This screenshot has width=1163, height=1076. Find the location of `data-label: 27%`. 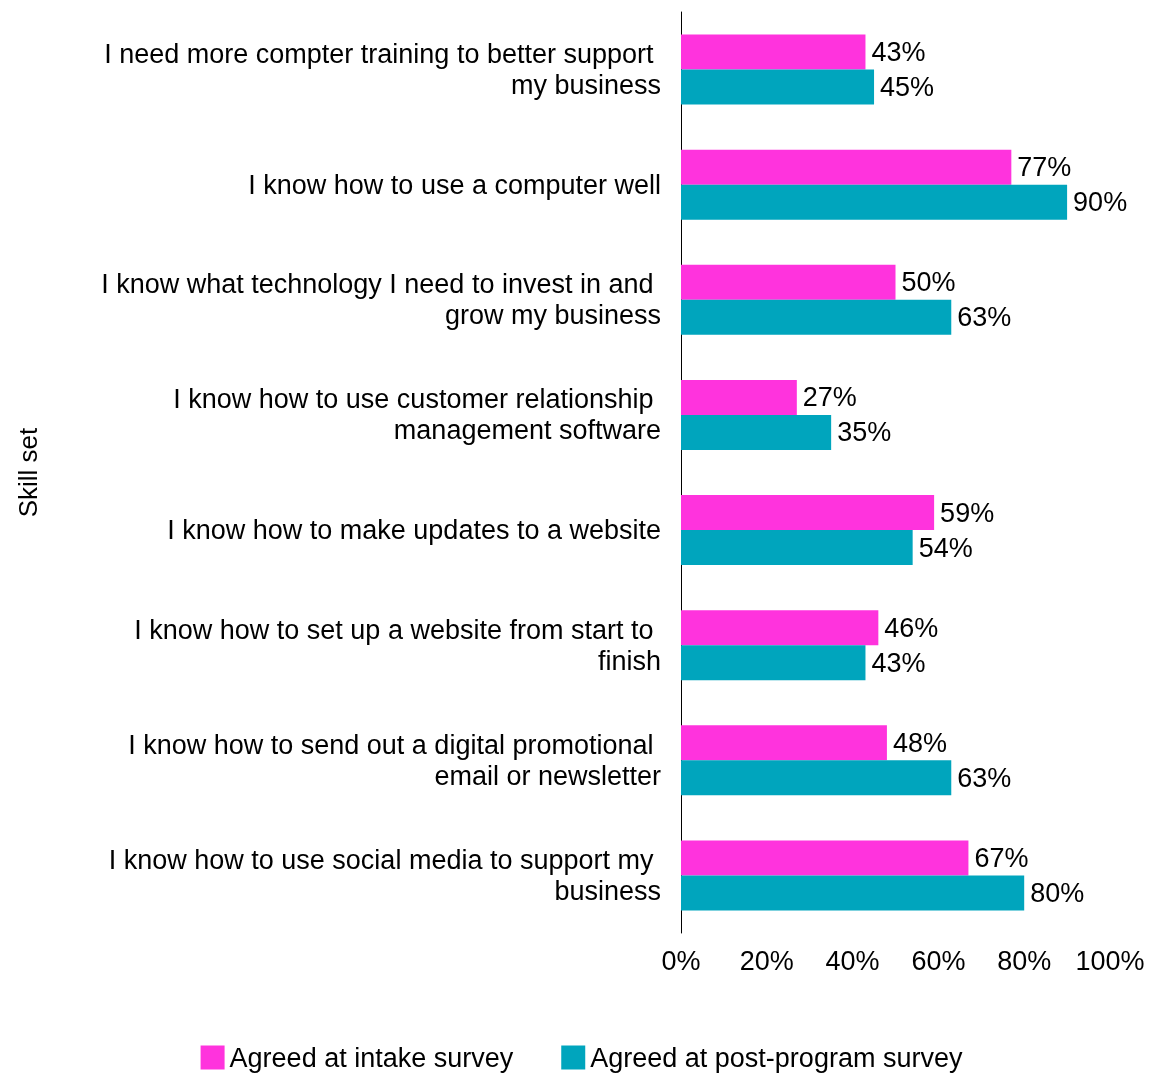

data-label: 27% is located at coordinates (829, 397).